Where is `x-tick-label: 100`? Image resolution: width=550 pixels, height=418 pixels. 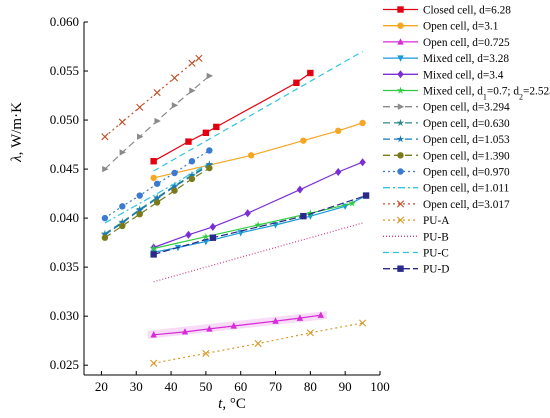 x-tick-label: 100 is located at coordinates (380, 386).